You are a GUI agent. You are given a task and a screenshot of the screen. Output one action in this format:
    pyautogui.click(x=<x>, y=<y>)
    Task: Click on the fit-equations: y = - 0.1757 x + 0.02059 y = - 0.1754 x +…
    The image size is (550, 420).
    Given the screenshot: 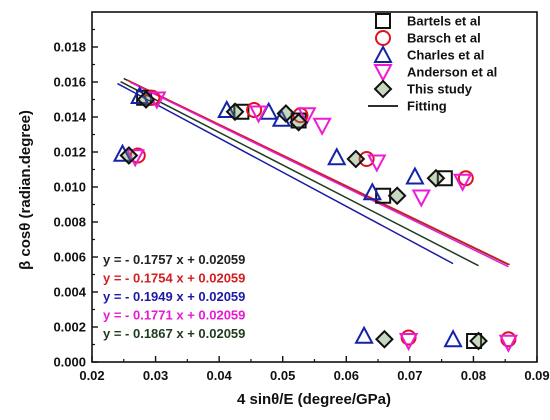 What is the action you would take?
    pyautogui.click(x=174, y=296)
    